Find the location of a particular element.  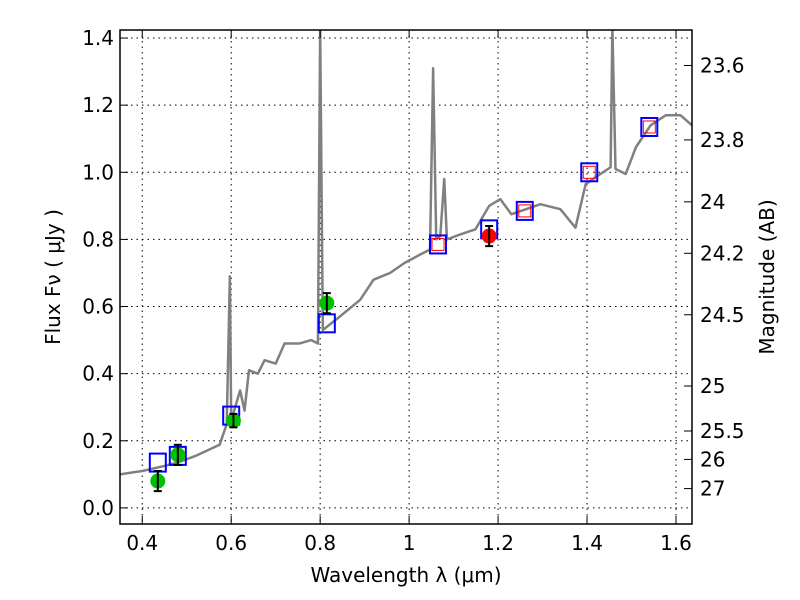

y-tick-label: 0.6 is located at coordinates (98, 307).